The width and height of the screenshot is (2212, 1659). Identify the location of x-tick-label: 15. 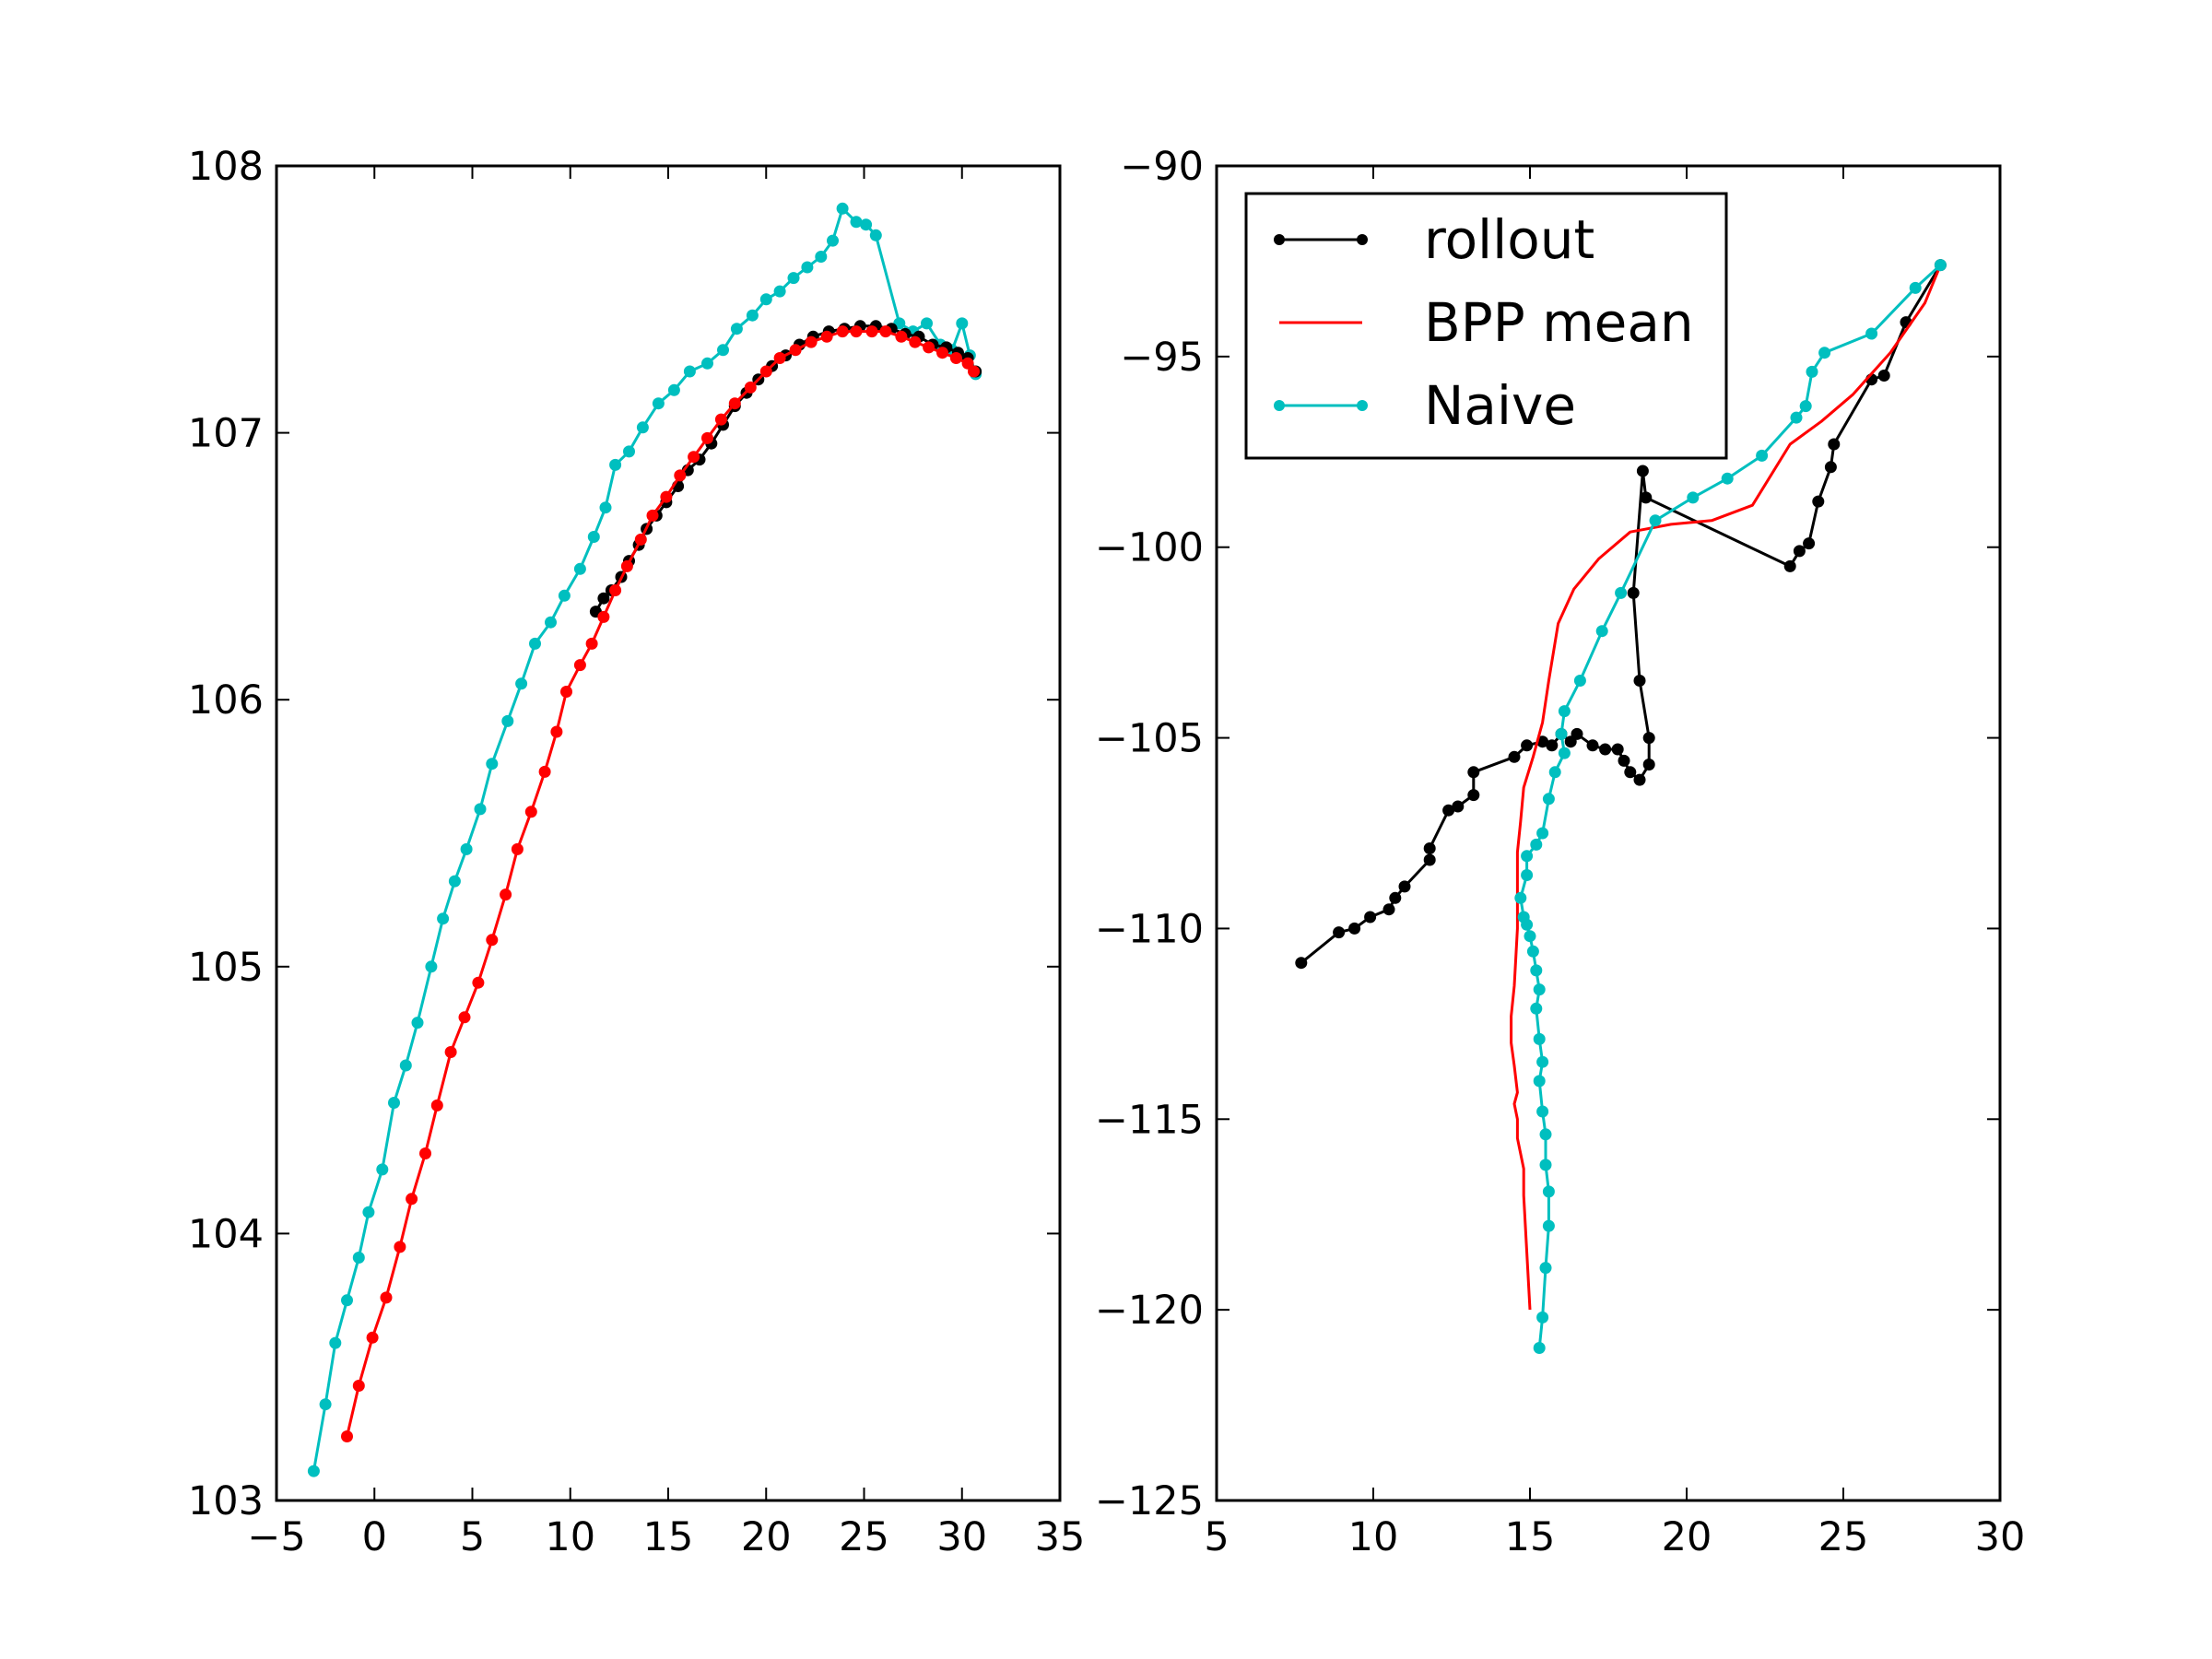
(668, 1537).